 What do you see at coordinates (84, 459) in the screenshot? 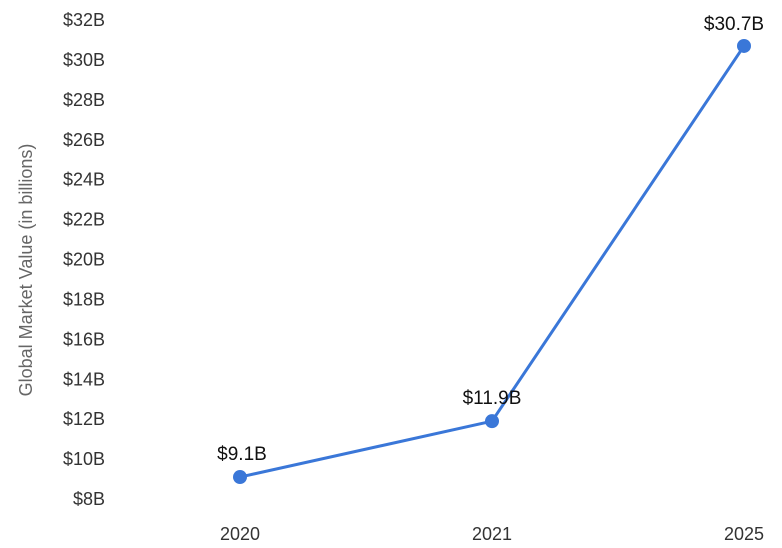
I see `y-tick-label: $10B` at bounding box center [84, 459].